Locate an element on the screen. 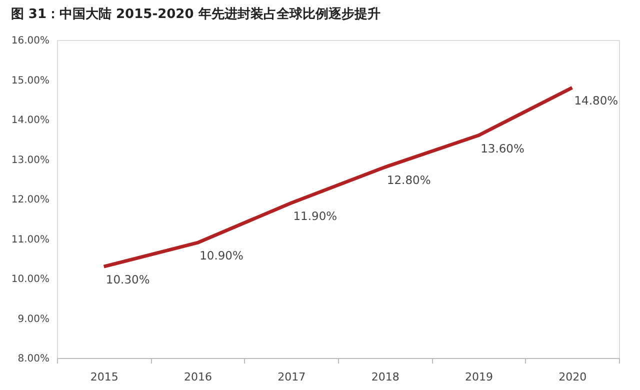  y-tick-label: 11.00% is located at coordinates (30, 240).